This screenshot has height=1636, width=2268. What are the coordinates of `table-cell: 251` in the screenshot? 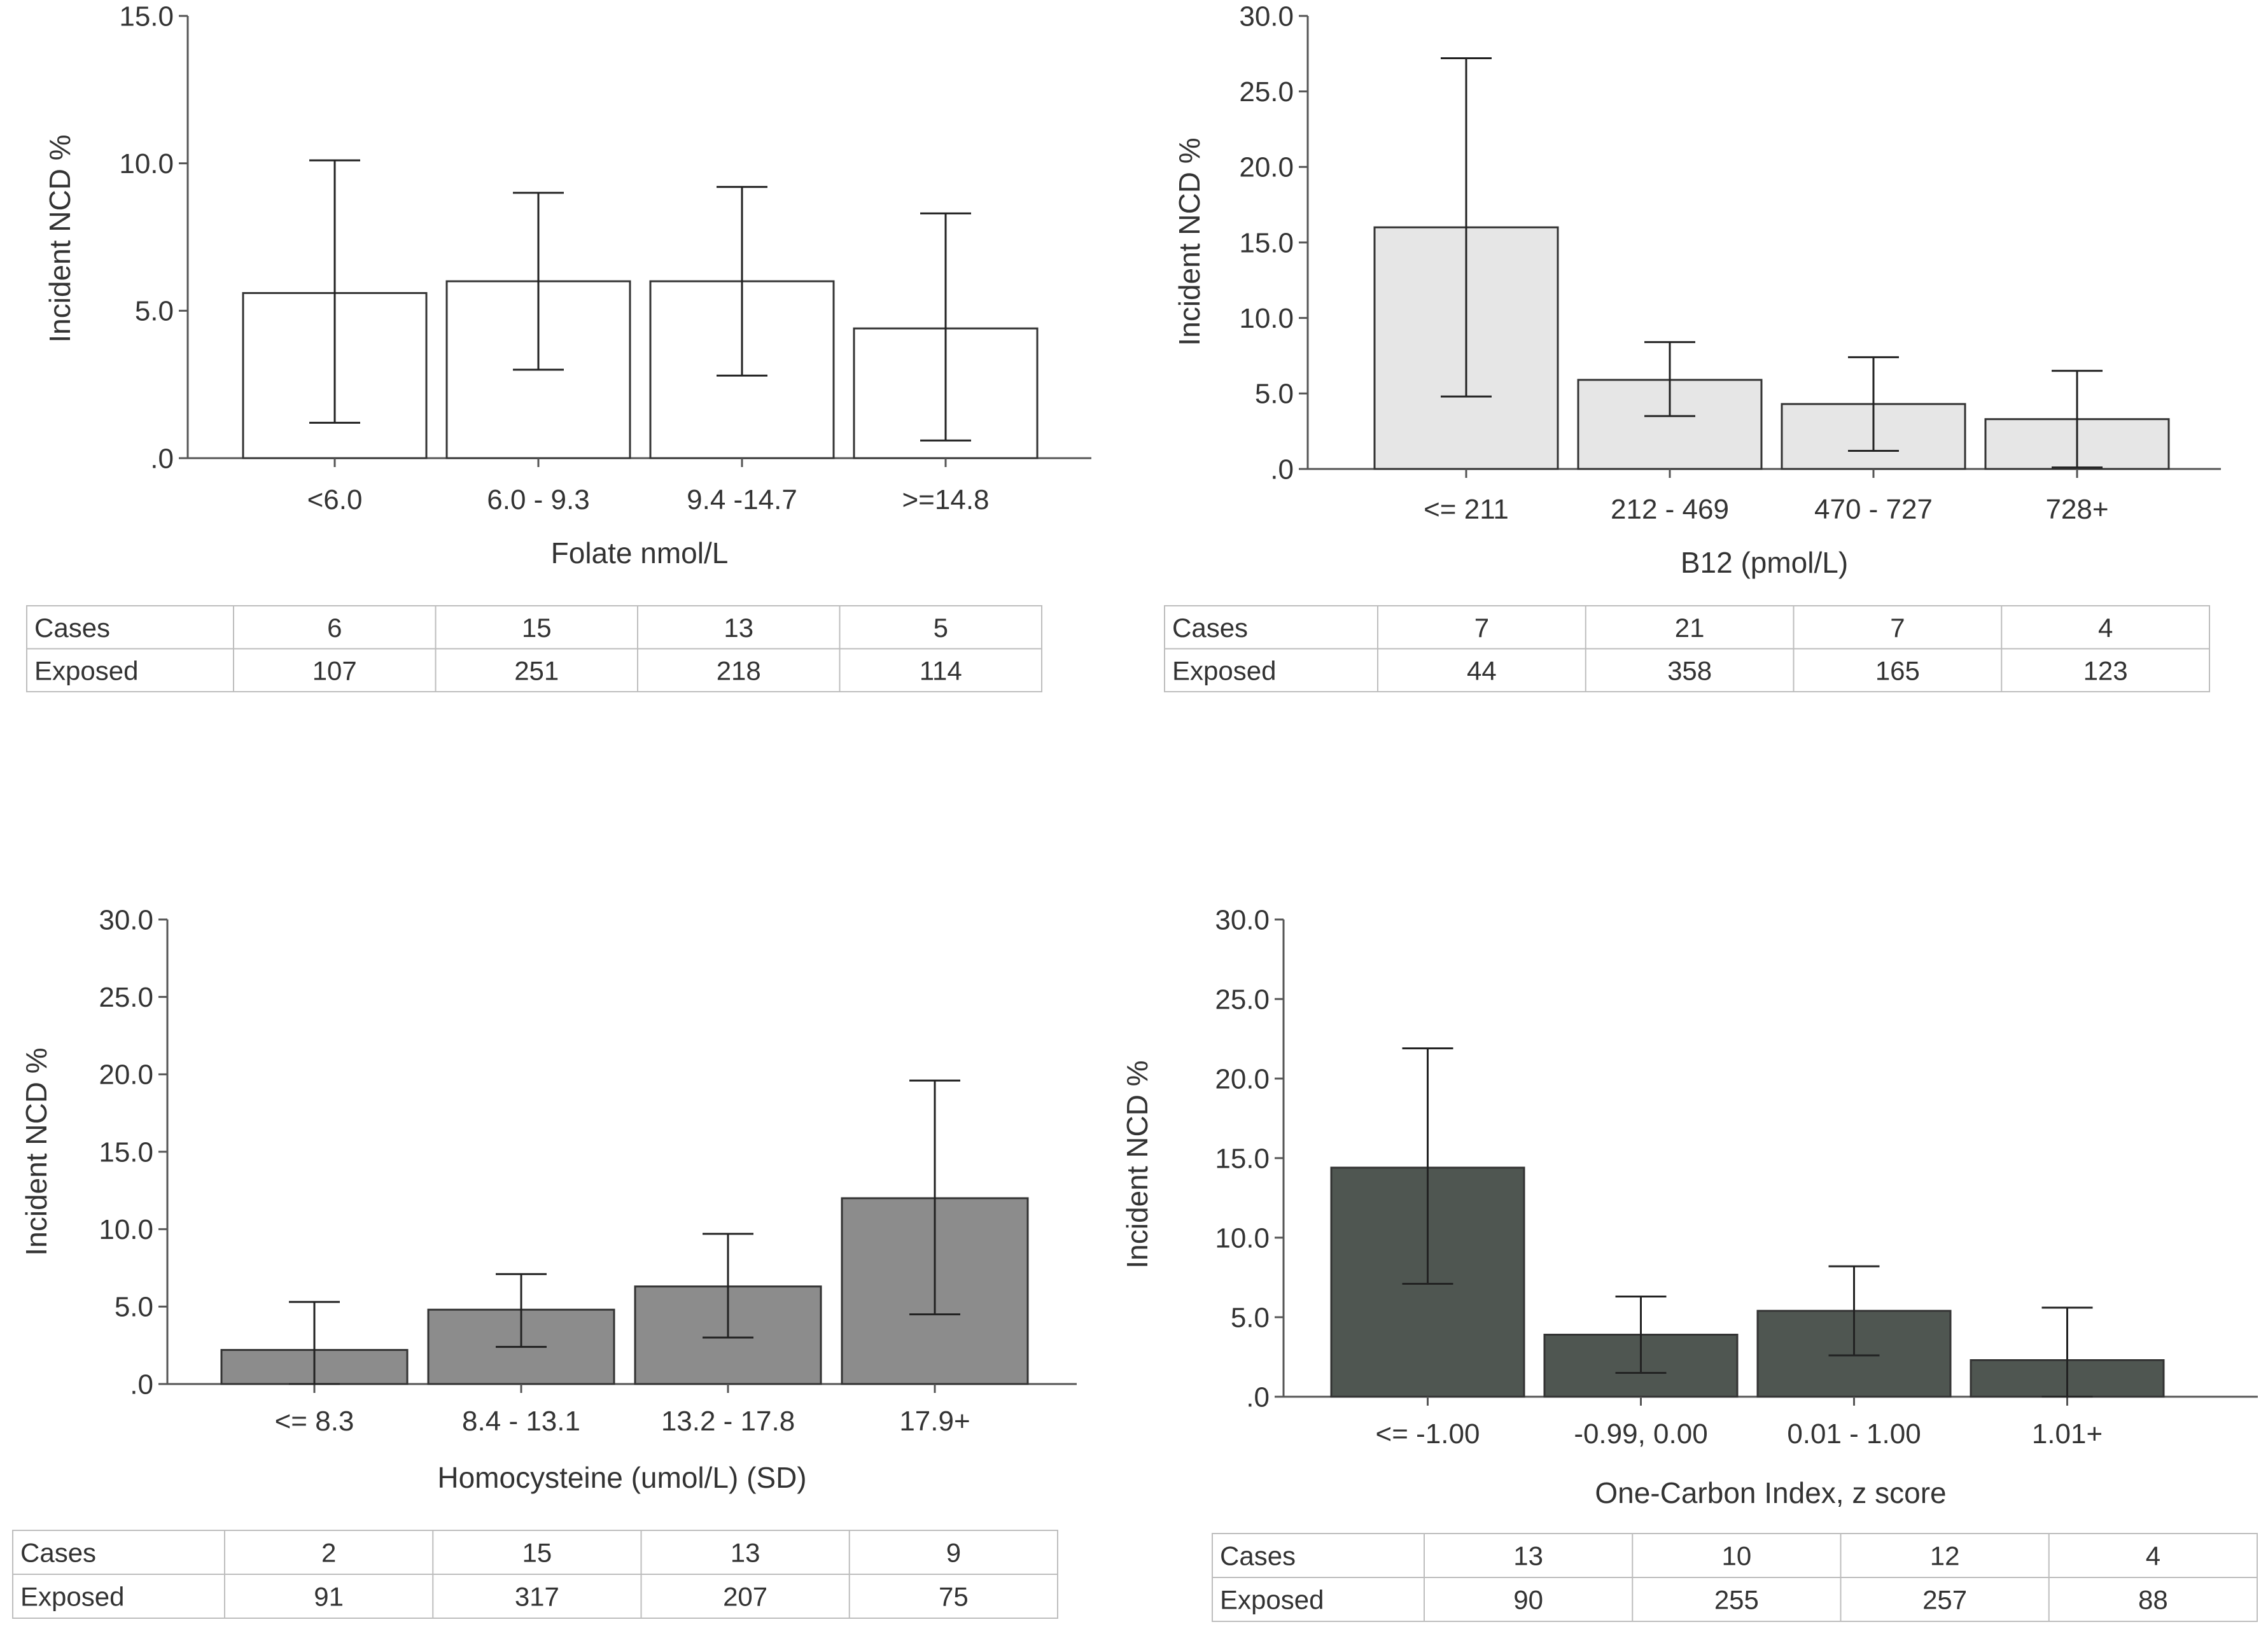 It's located at (536, 670).